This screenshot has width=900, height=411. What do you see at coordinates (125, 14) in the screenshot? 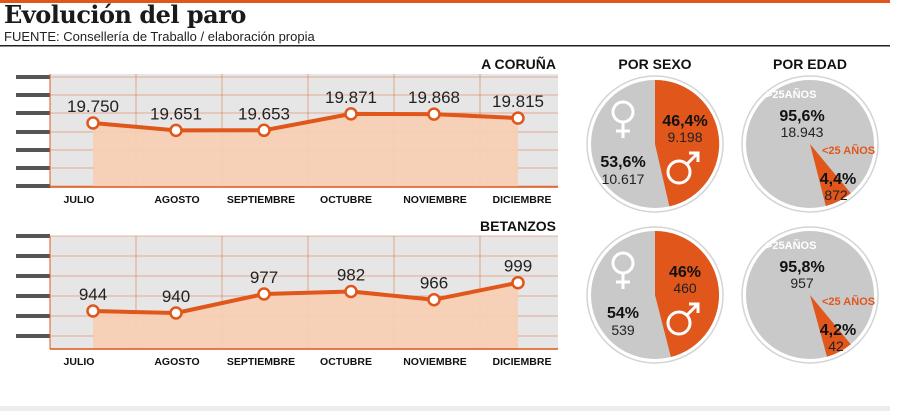
I see `page-title: Evolución del paro` at bounding box center [125, 14].